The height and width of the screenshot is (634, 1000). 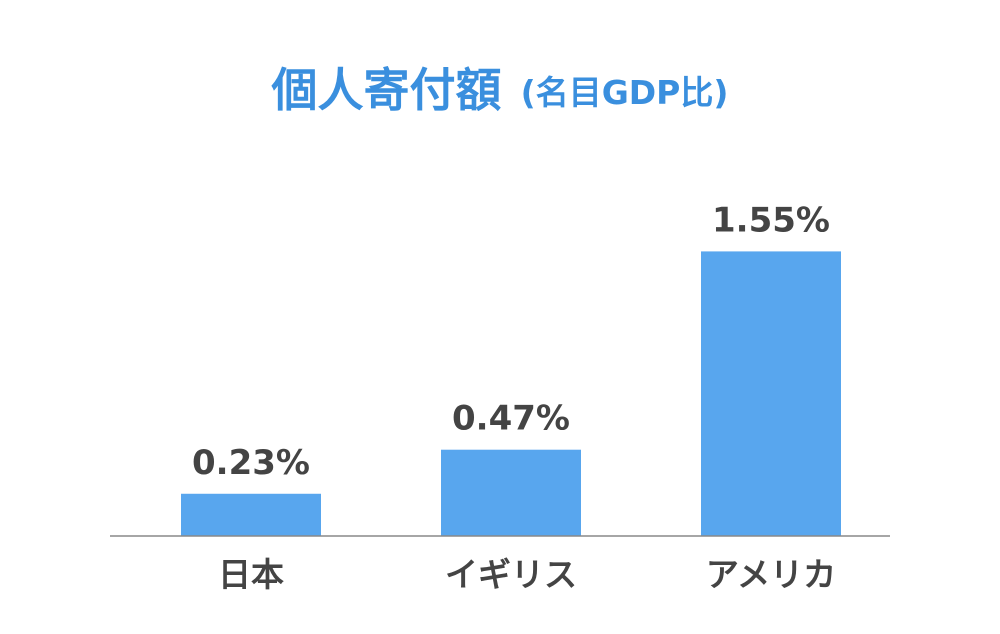 What do you see at coordinates (511, 419) in the screenshot?
I see `value-label-1: 0.47%` at bounding box center [511, 419].